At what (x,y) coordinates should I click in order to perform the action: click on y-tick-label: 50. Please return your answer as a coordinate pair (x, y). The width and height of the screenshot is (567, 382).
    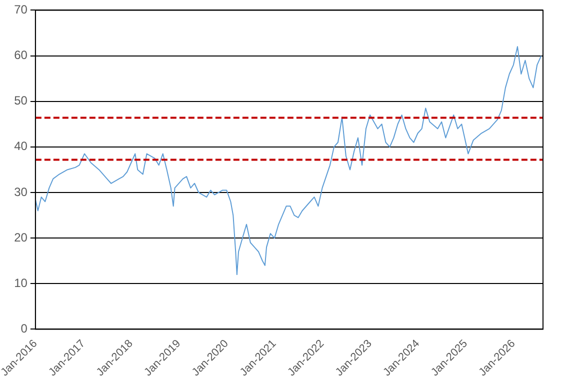
    Looking at the image, I should click on (21, 101).